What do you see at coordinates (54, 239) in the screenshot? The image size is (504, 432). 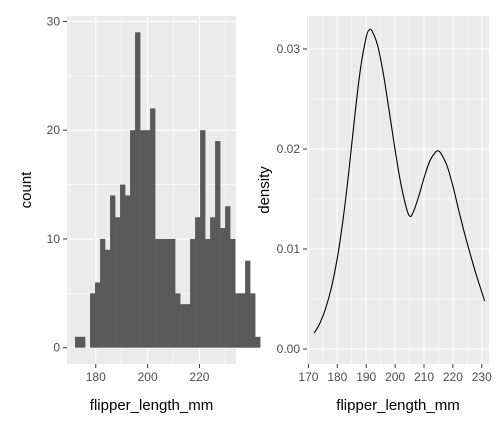 I see `histogram-y-tick-label: 10` at bounding box center [54, 239].